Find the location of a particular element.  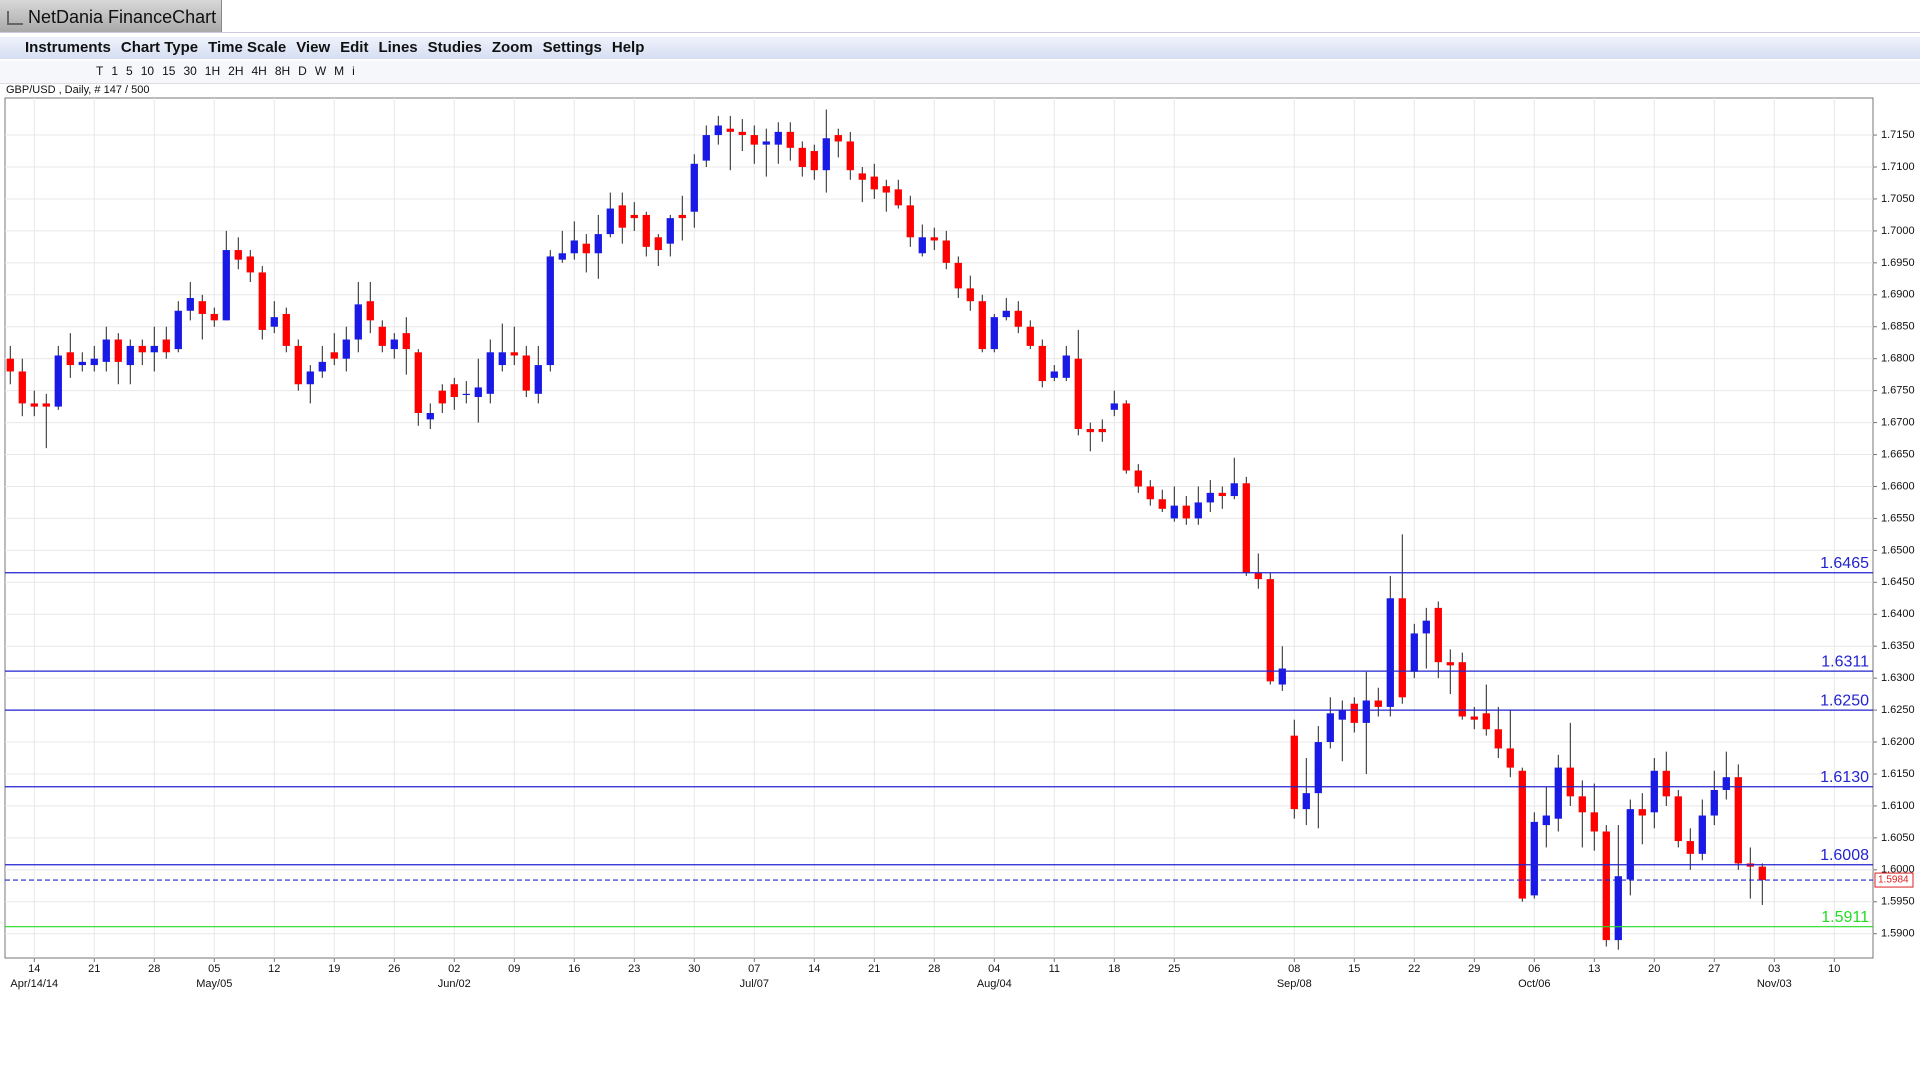

toolbar-button: 5 is located at coordinates (129, 71).